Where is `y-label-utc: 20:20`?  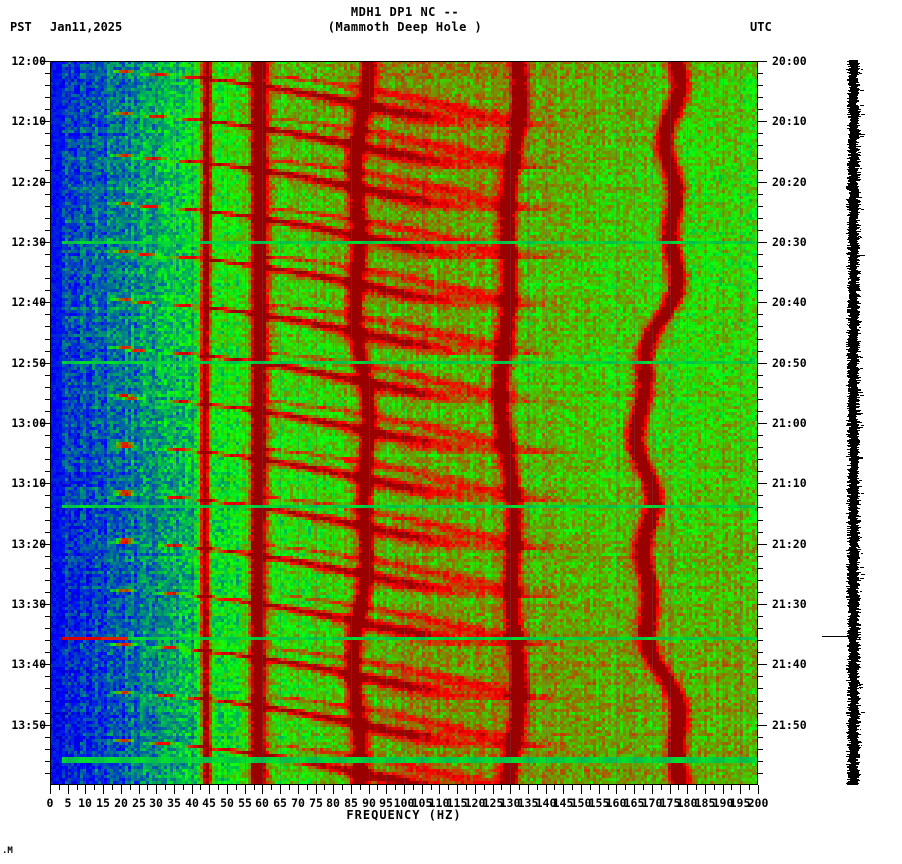
y-label-utc: 20:20 is located at coordinates (789, 182).